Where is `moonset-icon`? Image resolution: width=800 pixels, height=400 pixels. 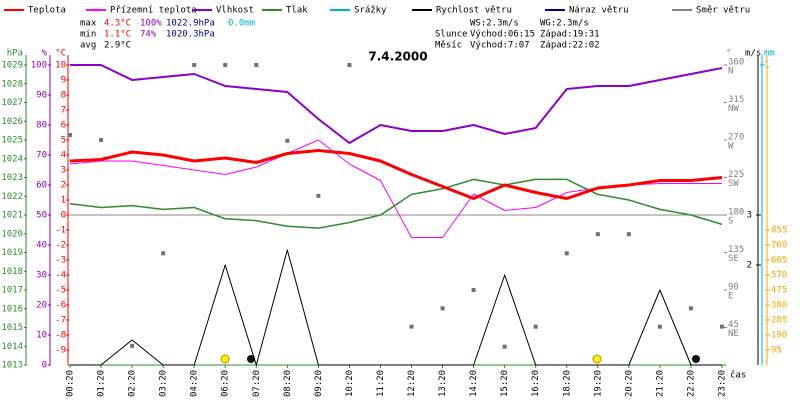 moonset-icon is located at coordinates (696, 359).